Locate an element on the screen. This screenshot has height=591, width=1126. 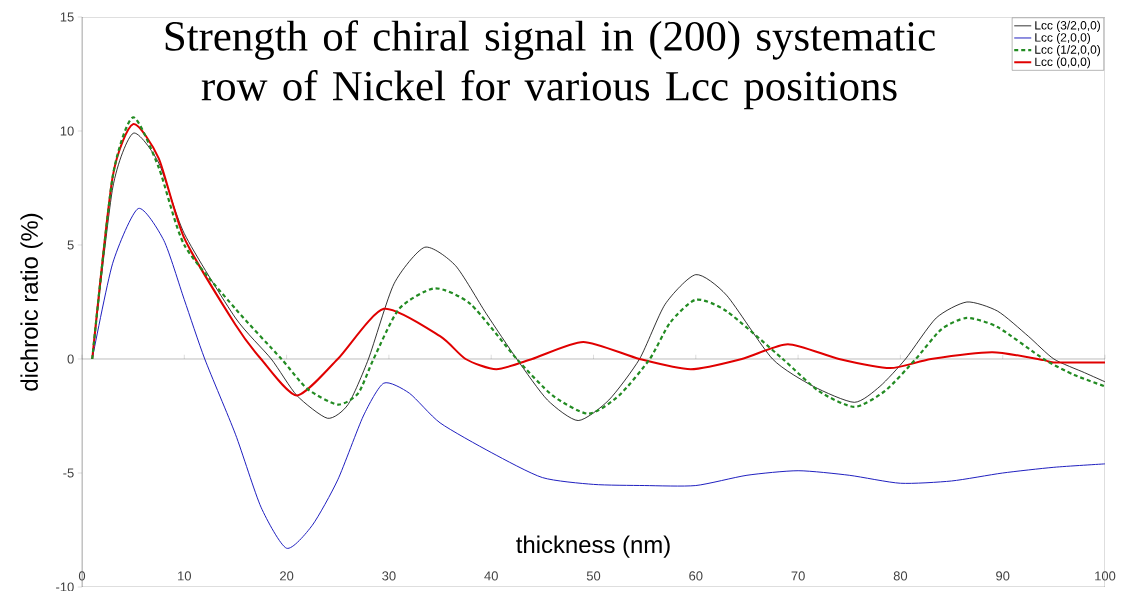
legend-label: Lcc (3/2,0,0) is located at coordinates (1068, 26).